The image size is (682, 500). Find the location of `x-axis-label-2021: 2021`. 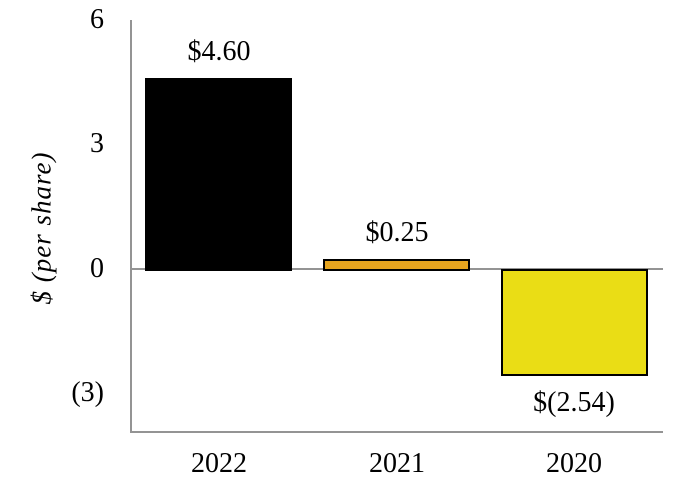

x-axis-label-2021: 2021 is located at coordinates (397, 463).